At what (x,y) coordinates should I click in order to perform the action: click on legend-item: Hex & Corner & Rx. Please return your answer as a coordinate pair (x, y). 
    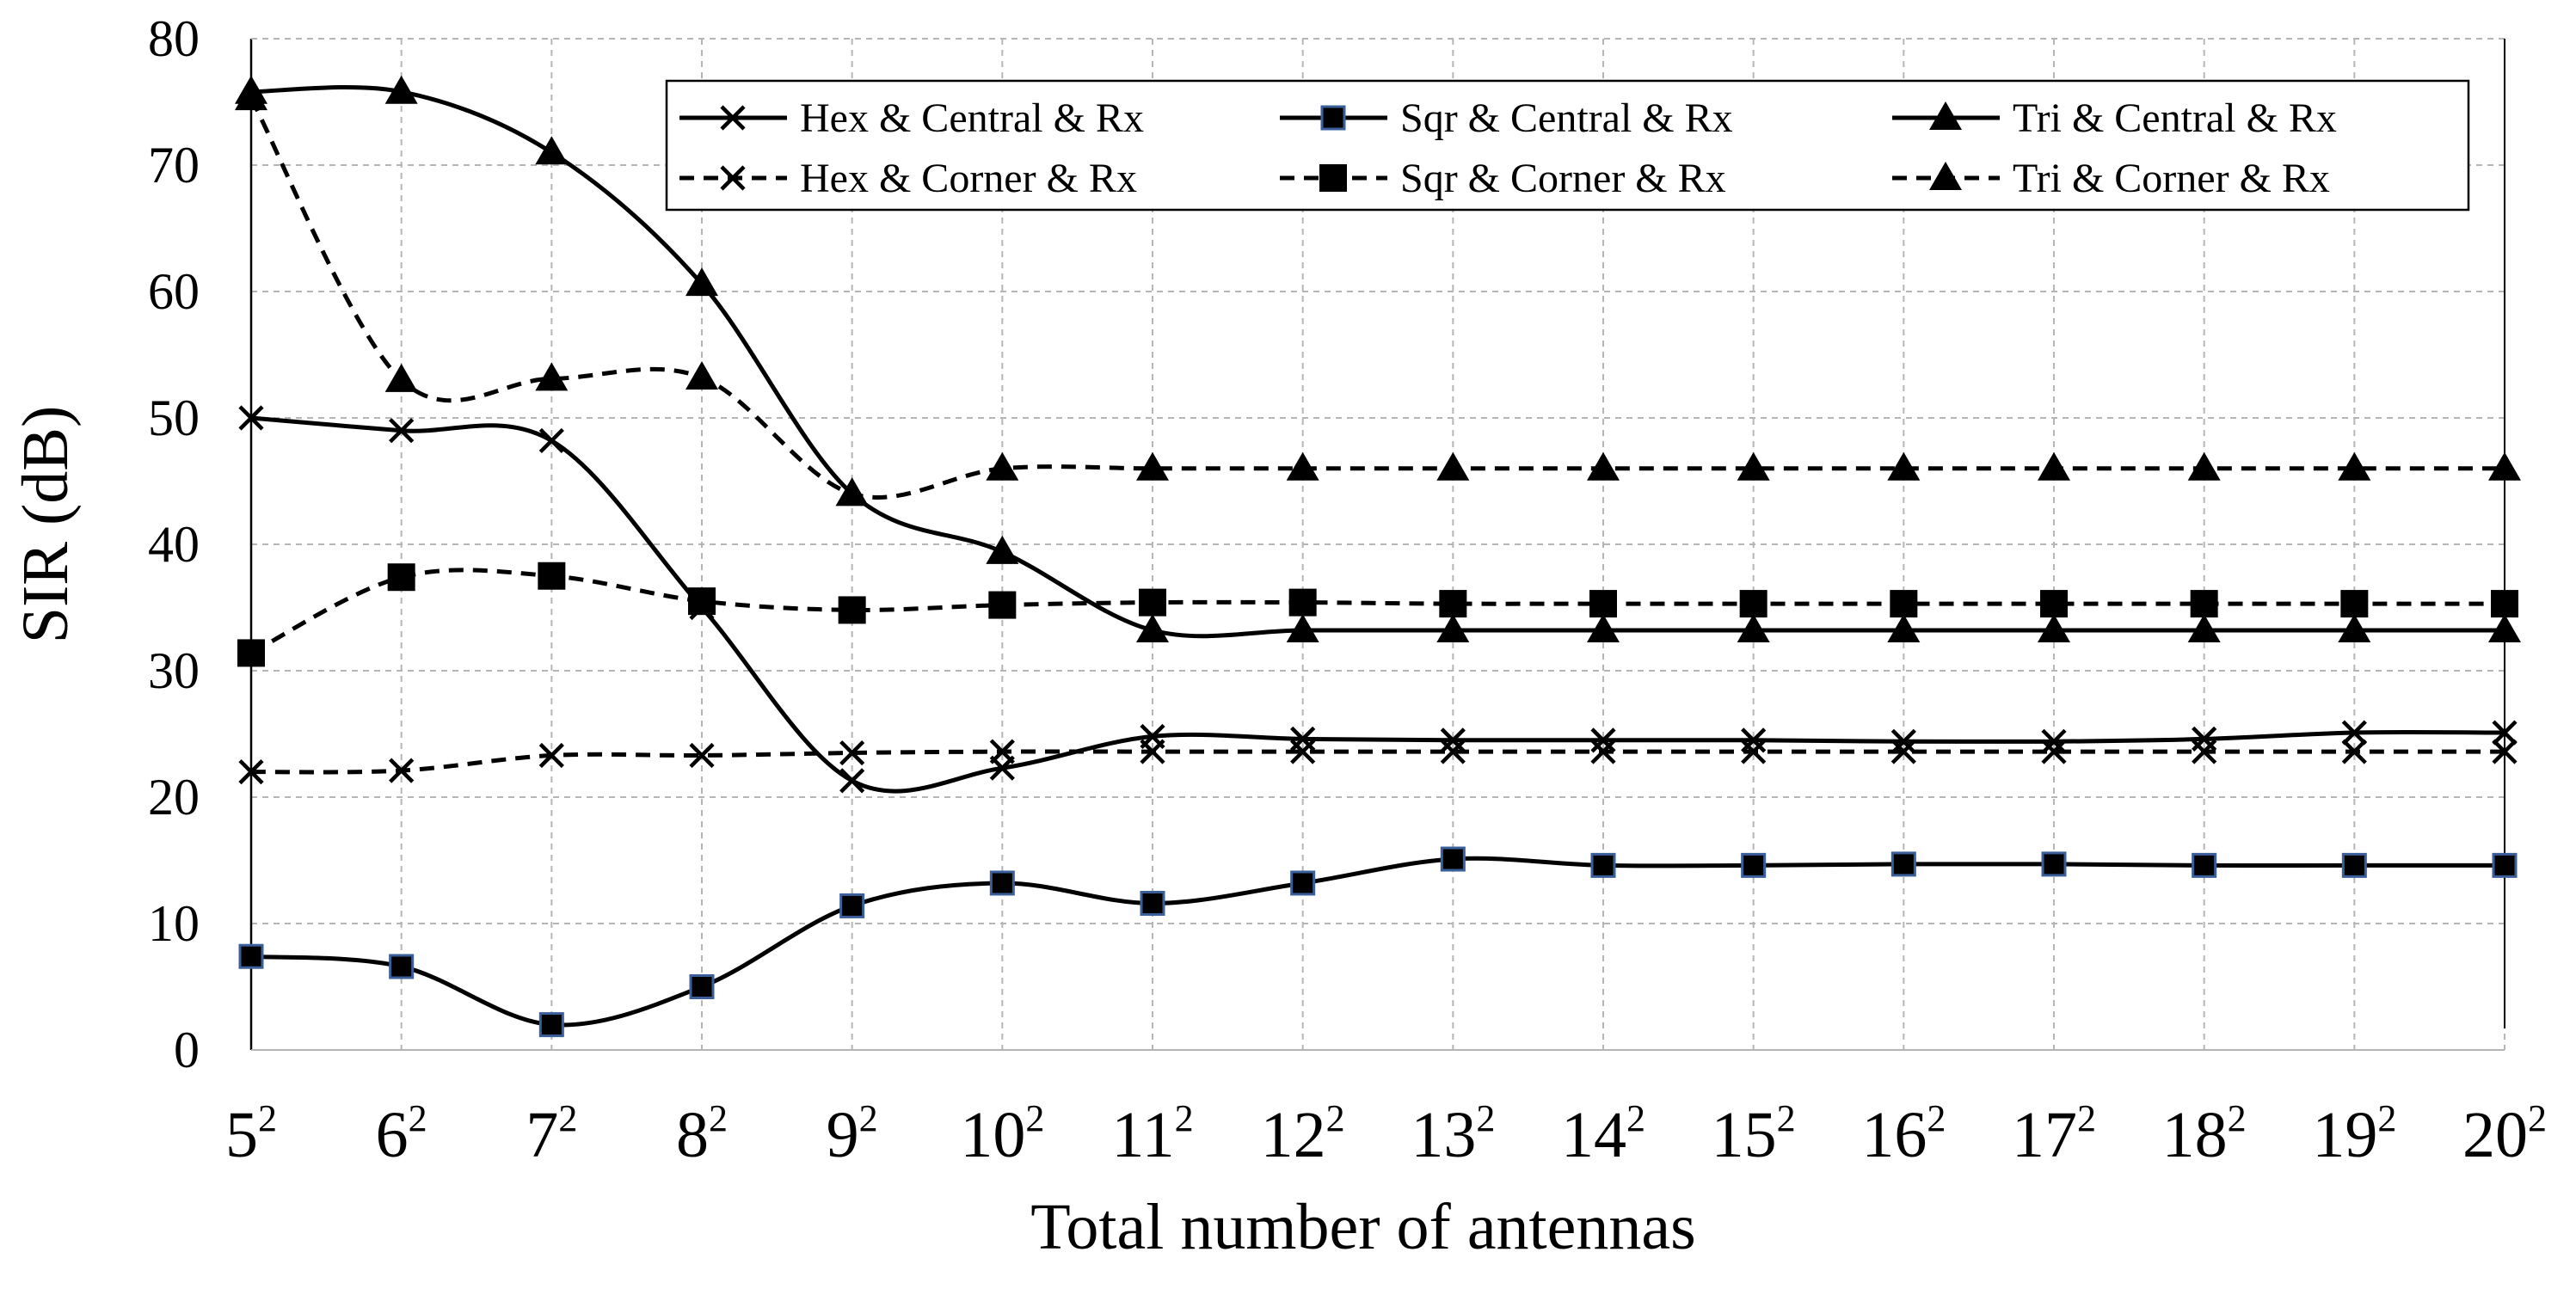
    Looking at the image, I should click on (908, 178).